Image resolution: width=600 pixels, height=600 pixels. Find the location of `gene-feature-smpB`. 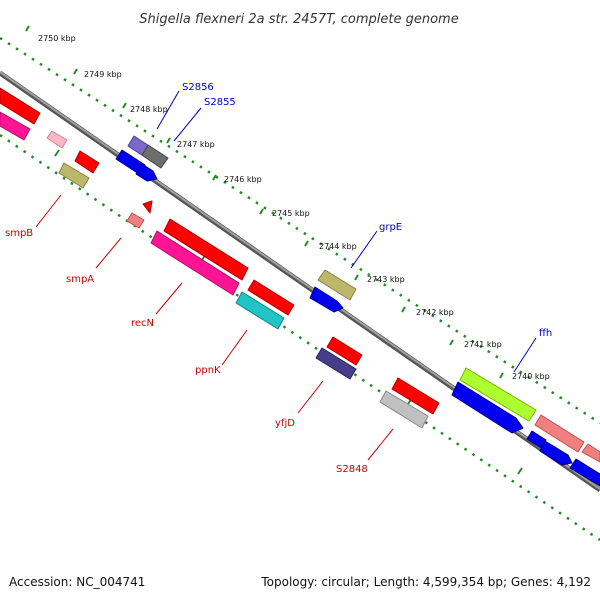

gene-feature-smpB is located at coordinates (74, 175).